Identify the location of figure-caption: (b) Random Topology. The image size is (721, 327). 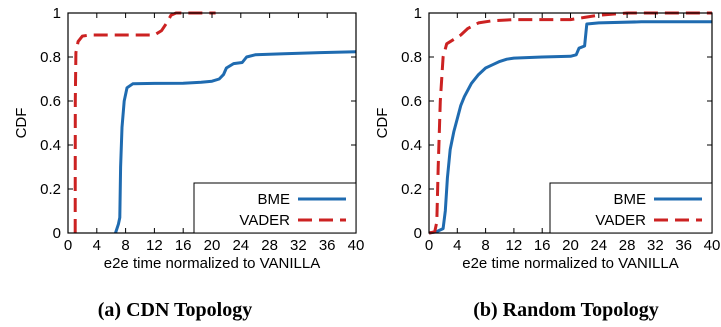
(566, 310).